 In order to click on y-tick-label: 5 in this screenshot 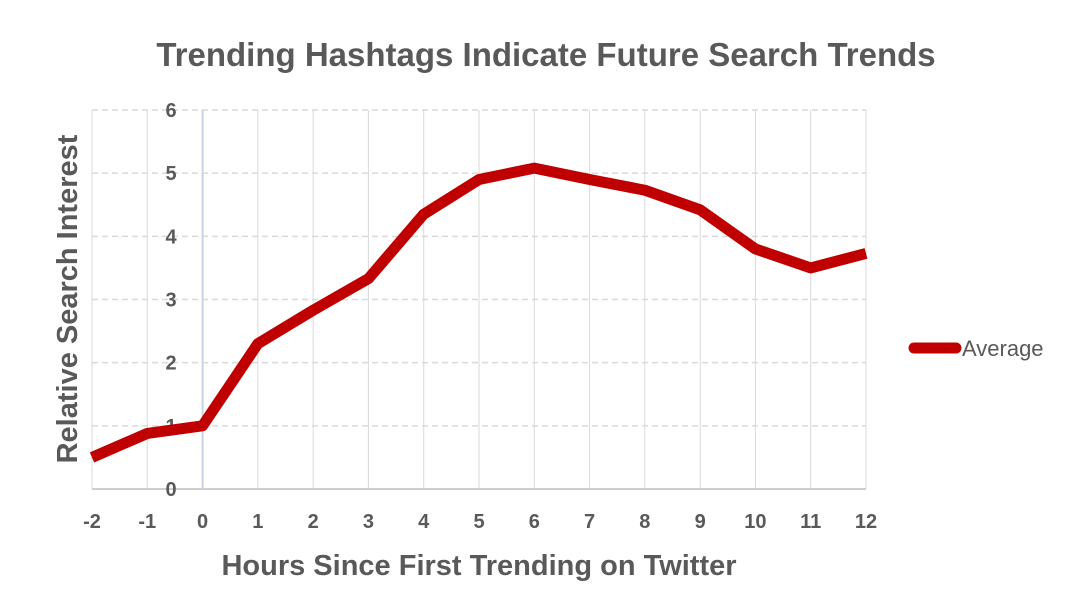, I will do `click(170, 174)`.